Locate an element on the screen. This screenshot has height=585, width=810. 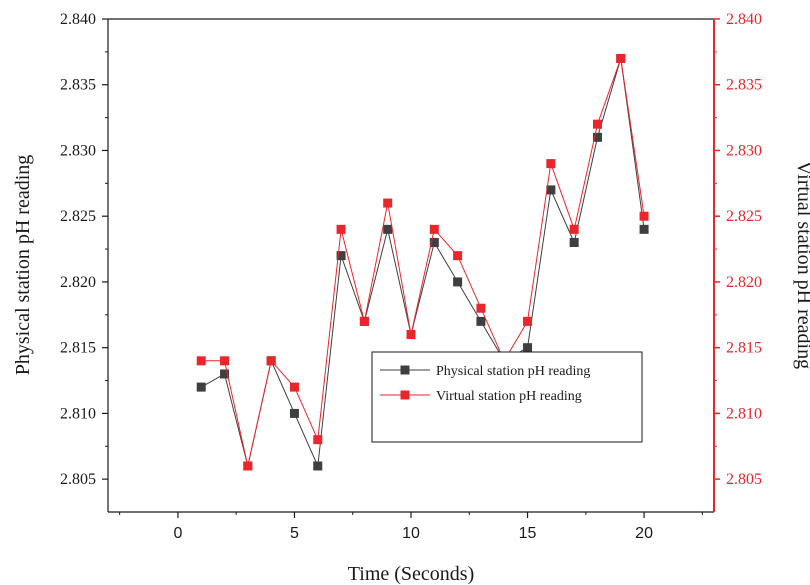
y-tick-label-right: 2.835 is located at coordinates (744, 85).